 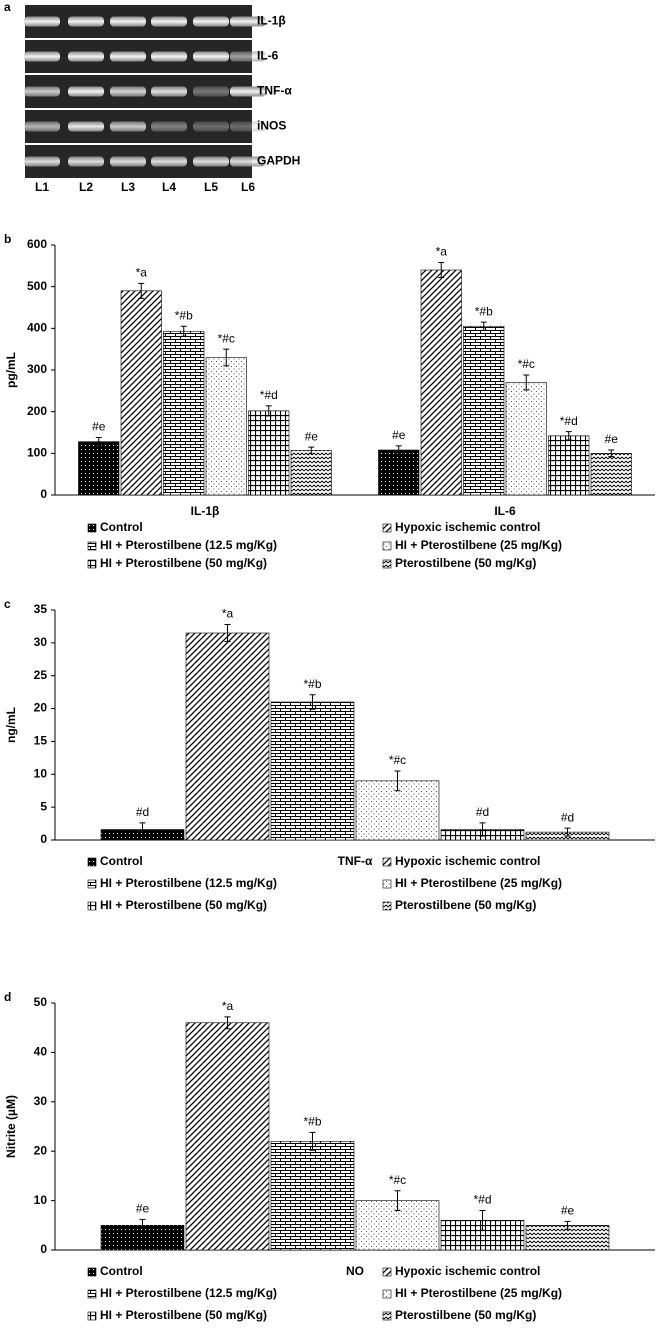 I want to click on y-tick-label: 50, so click(x=41, y=1002).